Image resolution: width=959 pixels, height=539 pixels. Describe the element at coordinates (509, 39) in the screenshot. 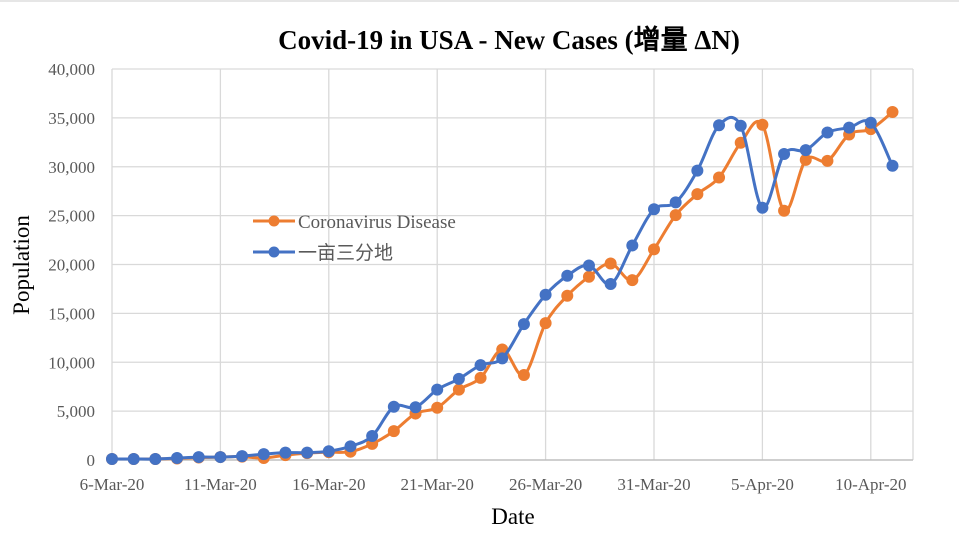

I see `chart-title: Covid-19 in USA - New Cases (增量 ΔN)` at that location.